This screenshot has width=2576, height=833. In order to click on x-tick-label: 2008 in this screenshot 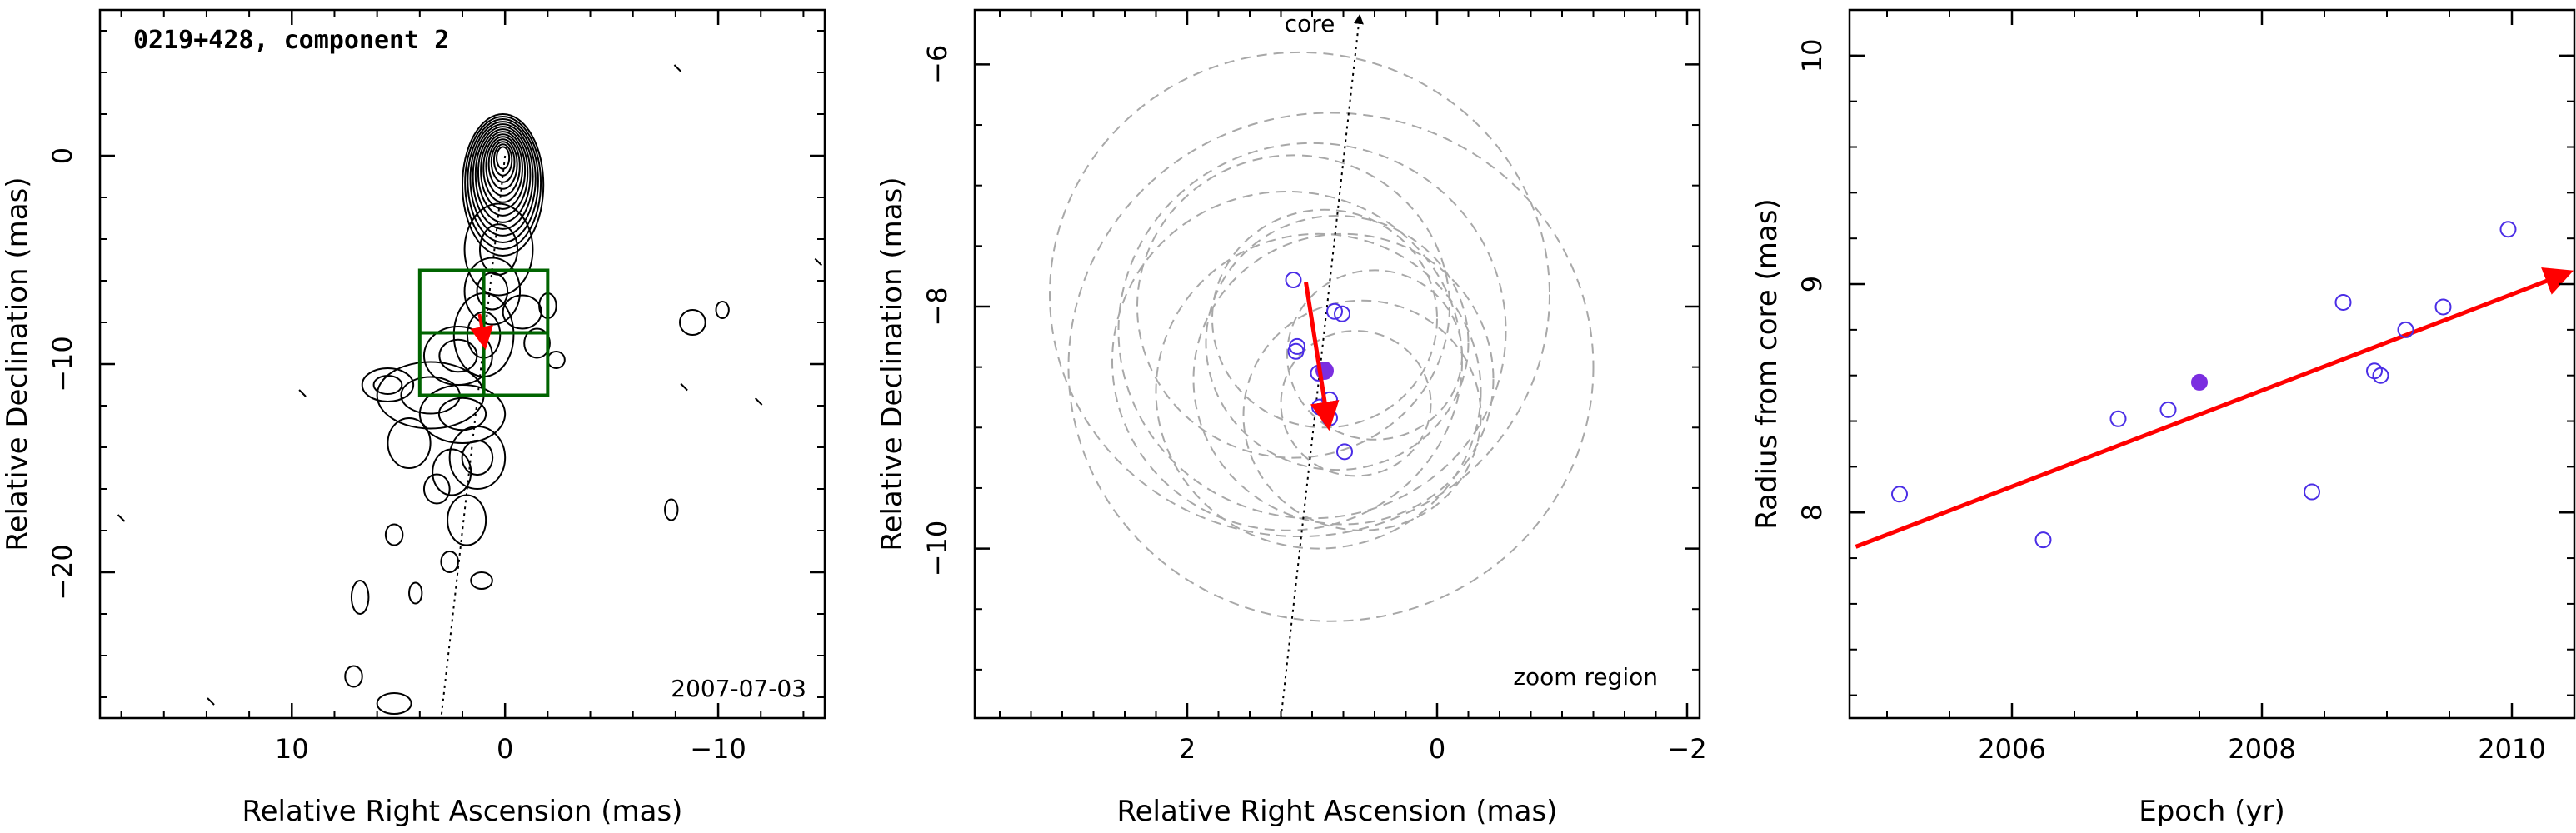, I will do `click(2261, 749)`.